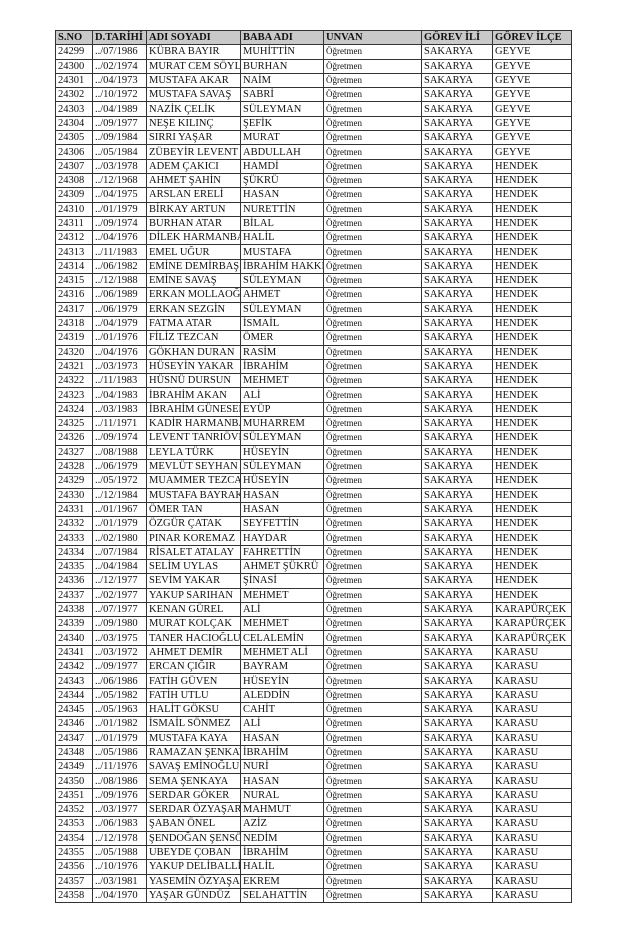 The height and width of the screenshot is (949, 620). What do you see at coordinates (193, 752) in the screenshot?
I see `table-cell: RAMAZAN ŞENKAYA` at bounding box center [193, 752].